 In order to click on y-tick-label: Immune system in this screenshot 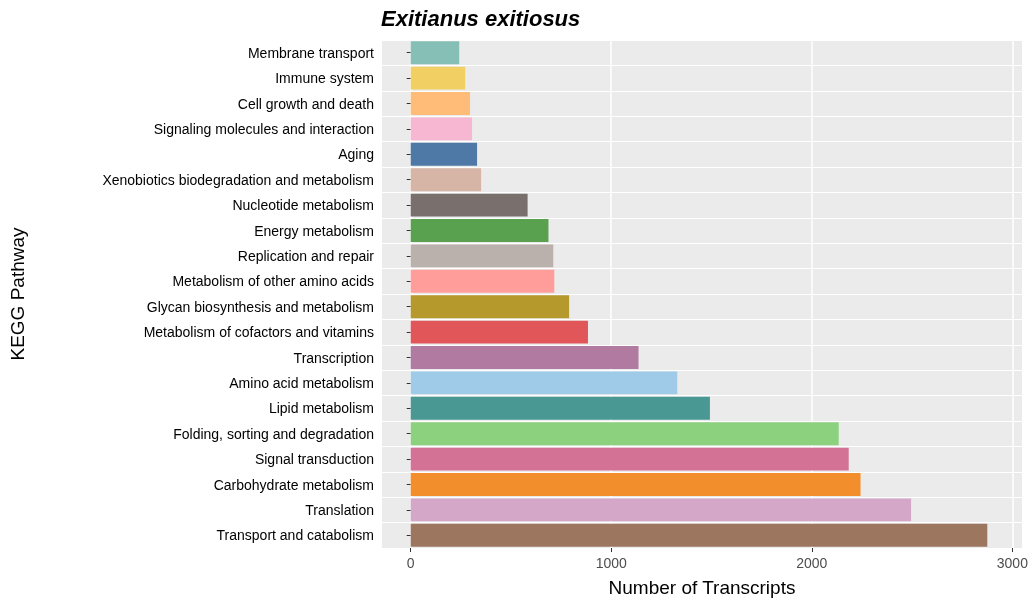, I will do `click(324, 78)`.